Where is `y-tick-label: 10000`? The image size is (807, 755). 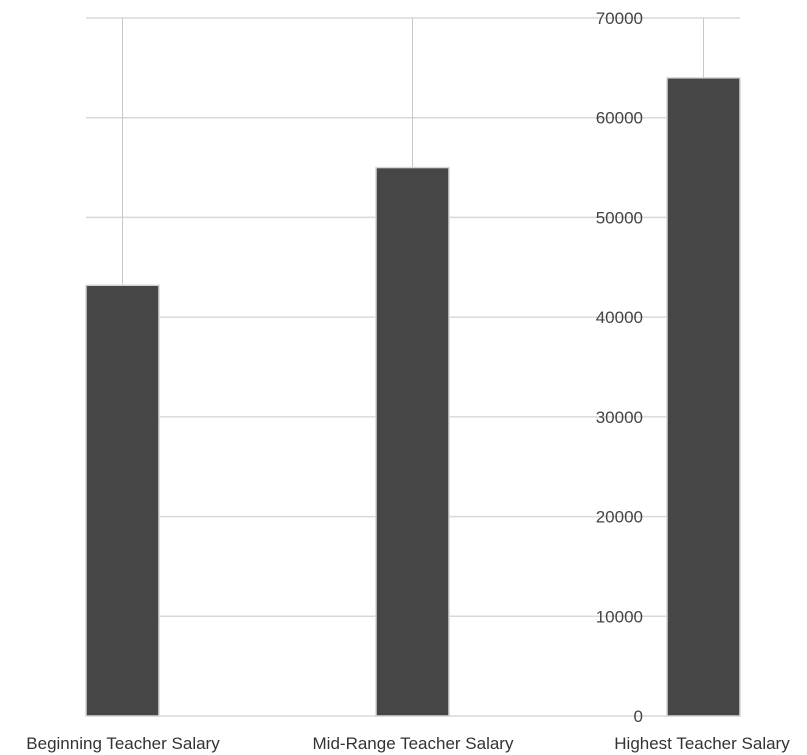
y-tick-label: 10000 is located at coordinates (619, 616).